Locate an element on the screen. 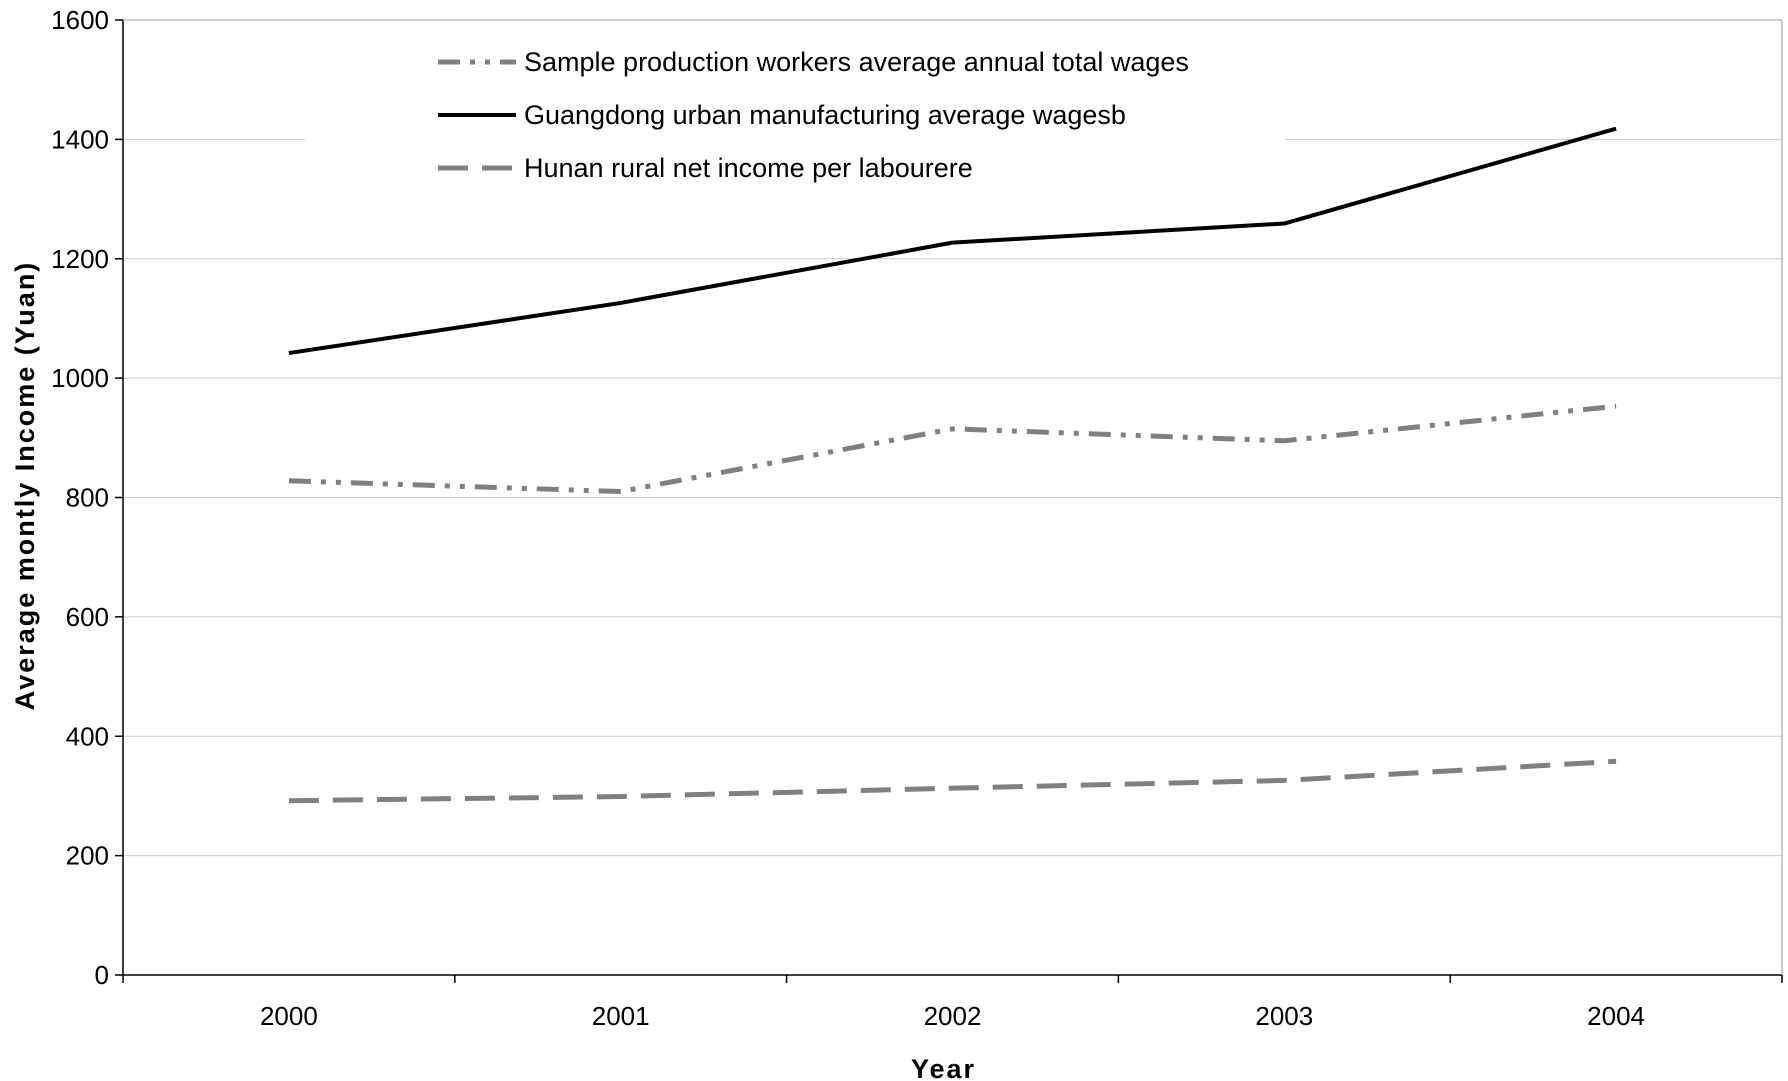 The image size is (1788, 1081). y-tick-label: 800 is located at coordinates (87, 498).